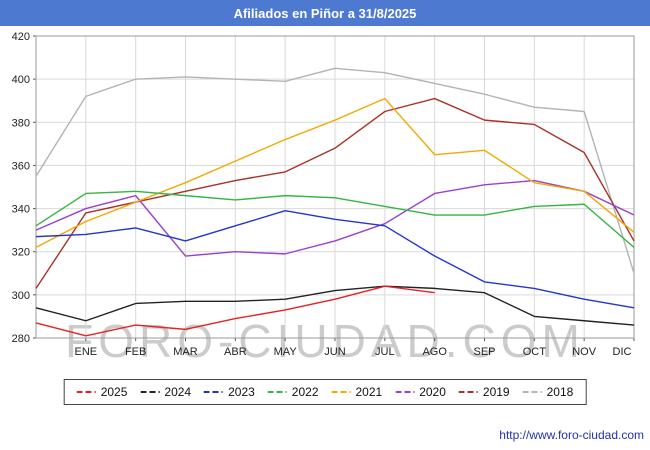 The height and width of the screenshot is (450, 650). I want to click on x-tick-label: SEP, so click(484, 352).